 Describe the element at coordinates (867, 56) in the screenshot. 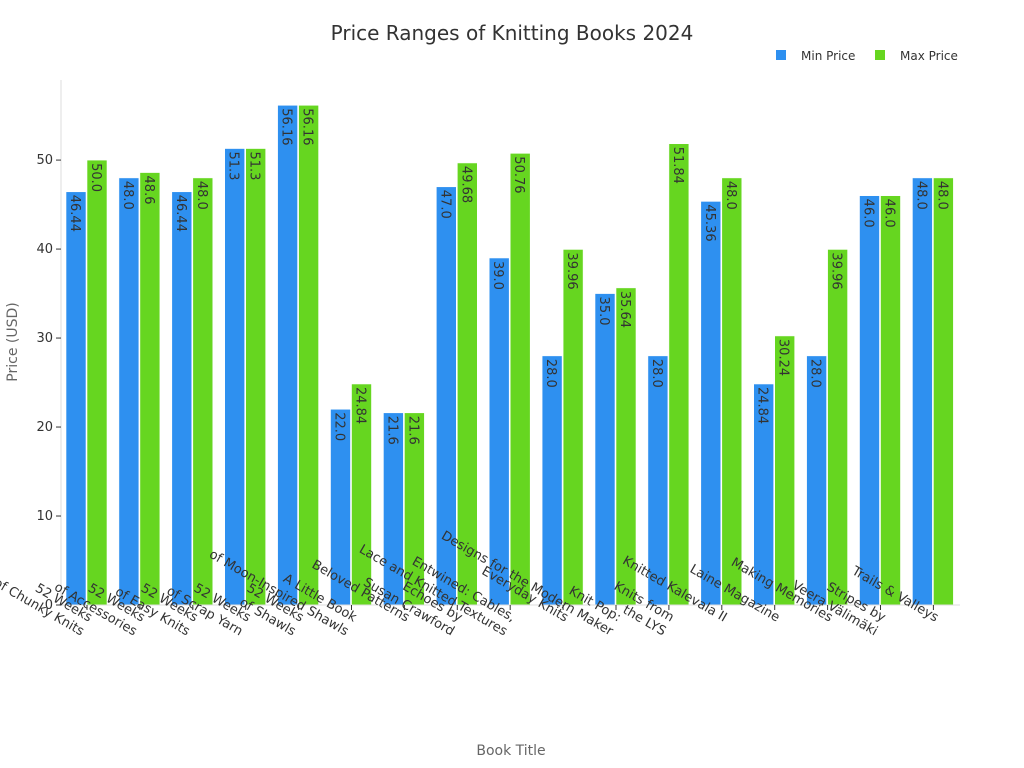

I see `legend: Min Price Max Price` at that location.